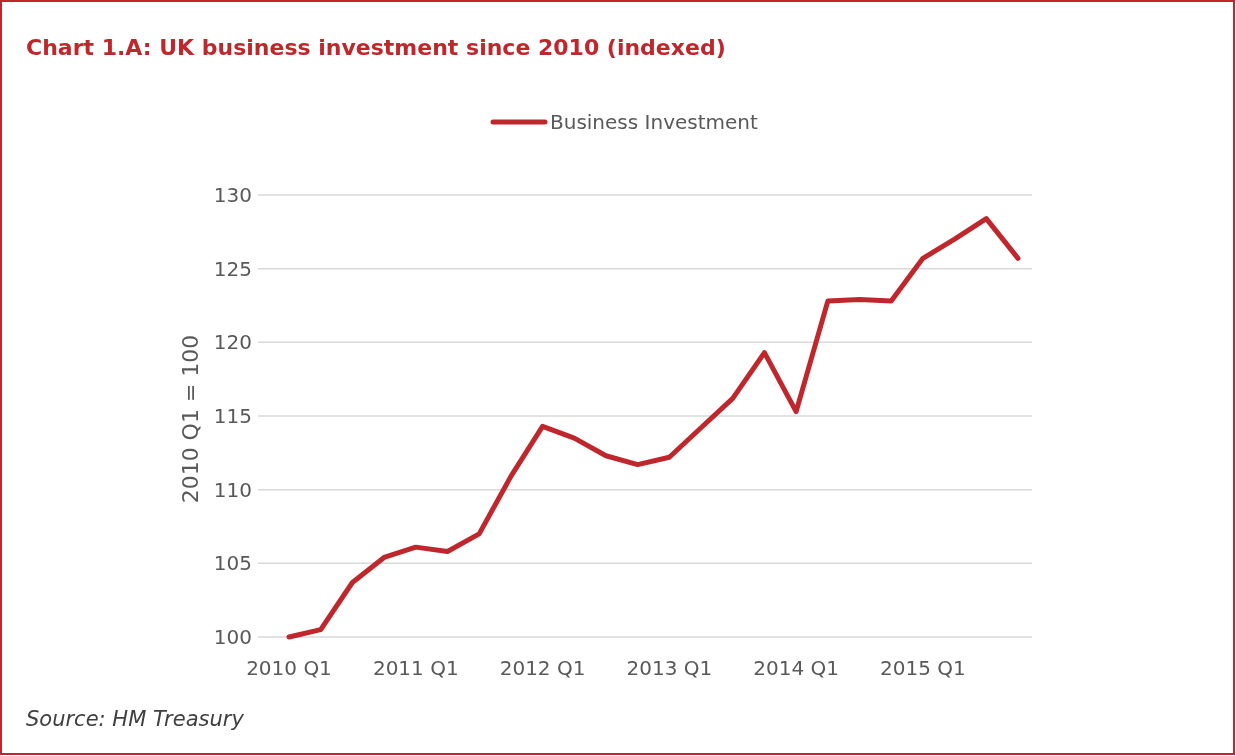 Image resolution: width=1236 pixels, height=756 pixels. Describe the element at coordinates (232, 195) in the screenshot. I see `y-tick-label: 130` at that location.